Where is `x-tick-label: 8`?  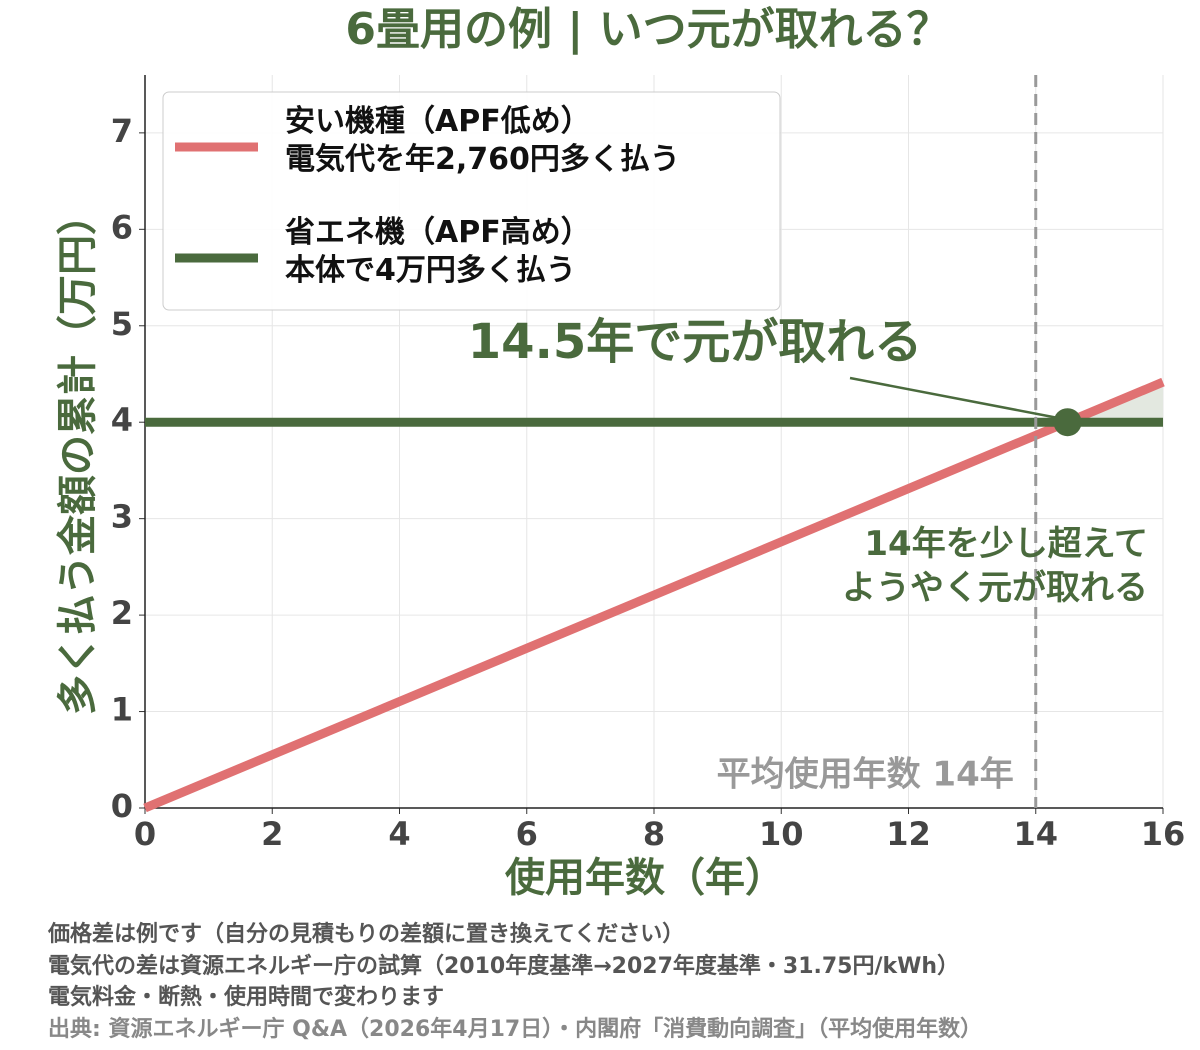
x-tick-label: 8 is located at coordinates (654, 834).